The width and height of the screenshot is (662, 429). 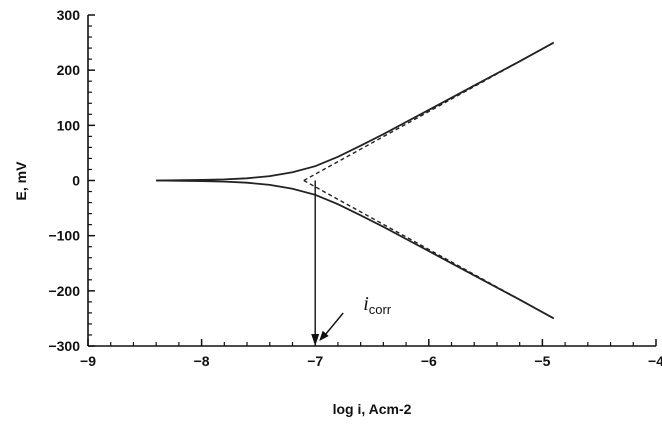 I want to click on y-tick-label: 100, so click(x=69, y=125).